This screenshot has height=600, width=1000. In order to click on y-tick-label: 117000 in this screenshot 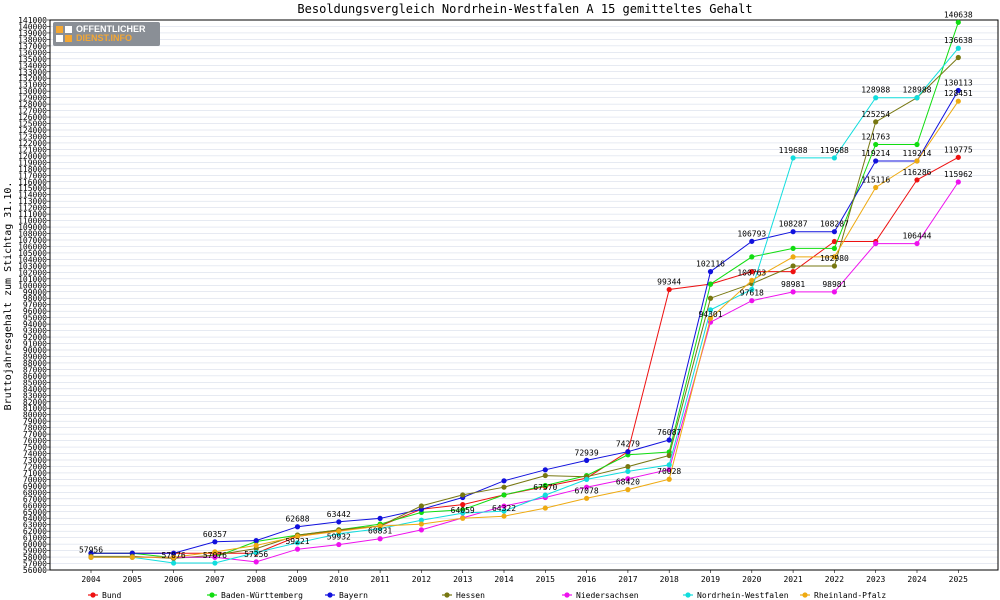, I will do `click(32, 175)`.